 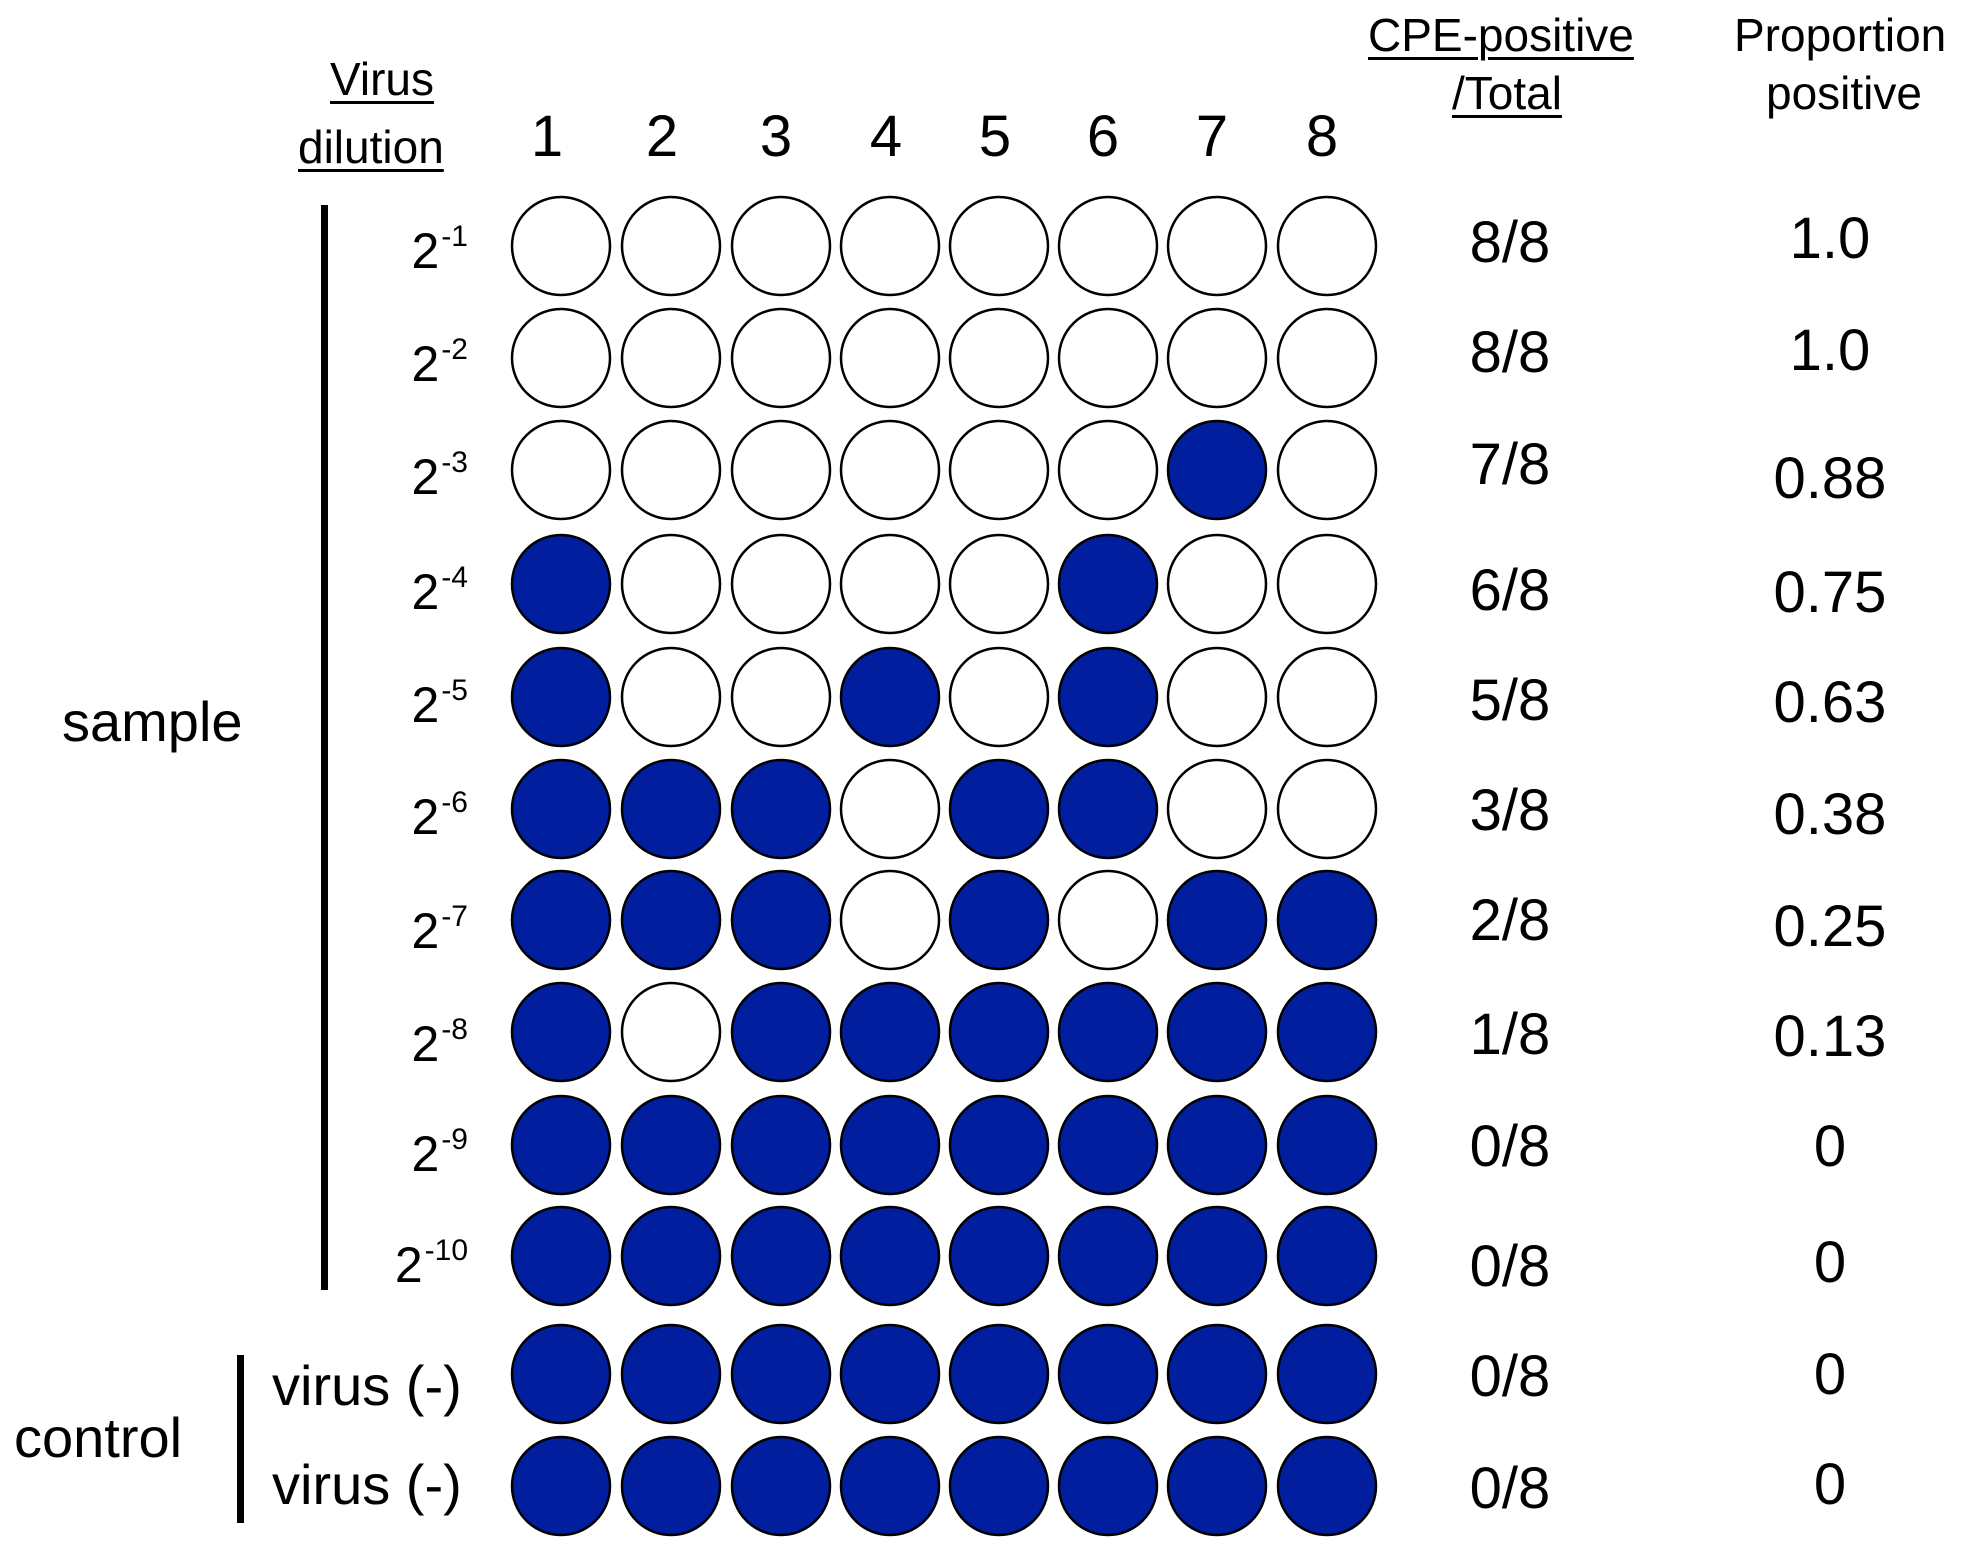 I want to click on well-r6-c1, so click(x=561, y=809).